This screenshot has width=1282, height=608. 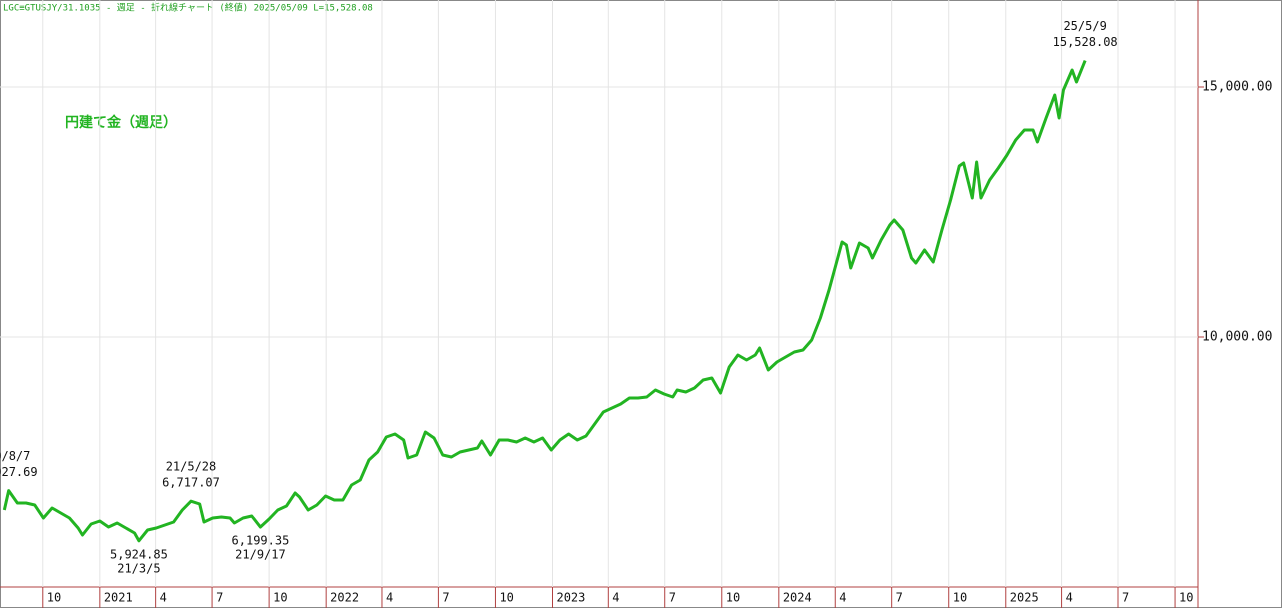 I want to click on annotation-value: 15,528.08, so click(x=1085, y=42).